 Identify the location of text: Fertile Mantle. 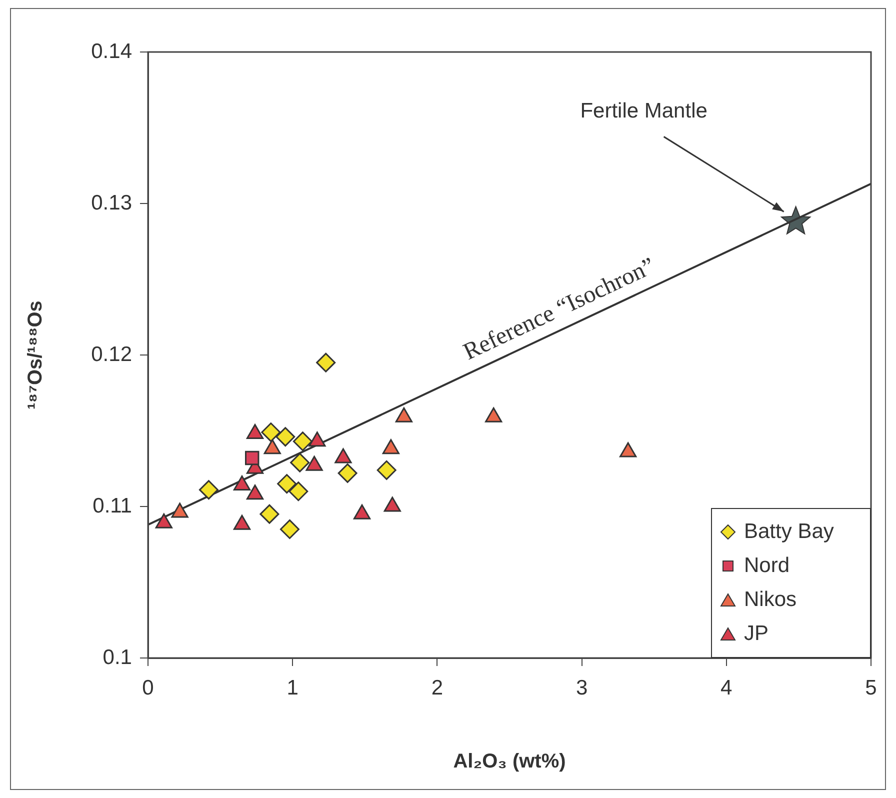
(644, 110).